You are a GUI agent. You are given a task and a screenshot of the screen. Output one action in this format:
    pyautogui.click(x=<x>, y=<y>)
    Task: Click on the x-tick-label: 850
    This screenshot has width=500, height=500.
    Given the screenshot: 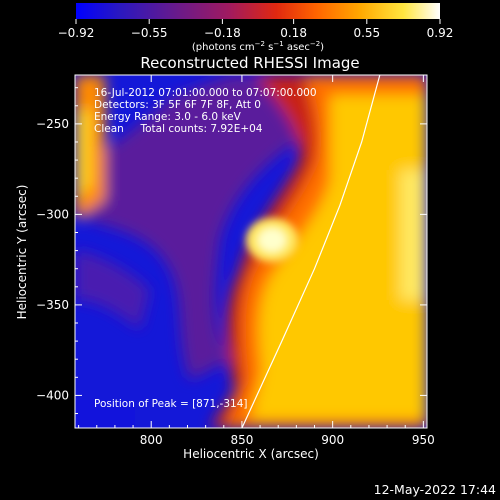 What is the action you would take?
    pyautogui.click(x=241, y=440)
    